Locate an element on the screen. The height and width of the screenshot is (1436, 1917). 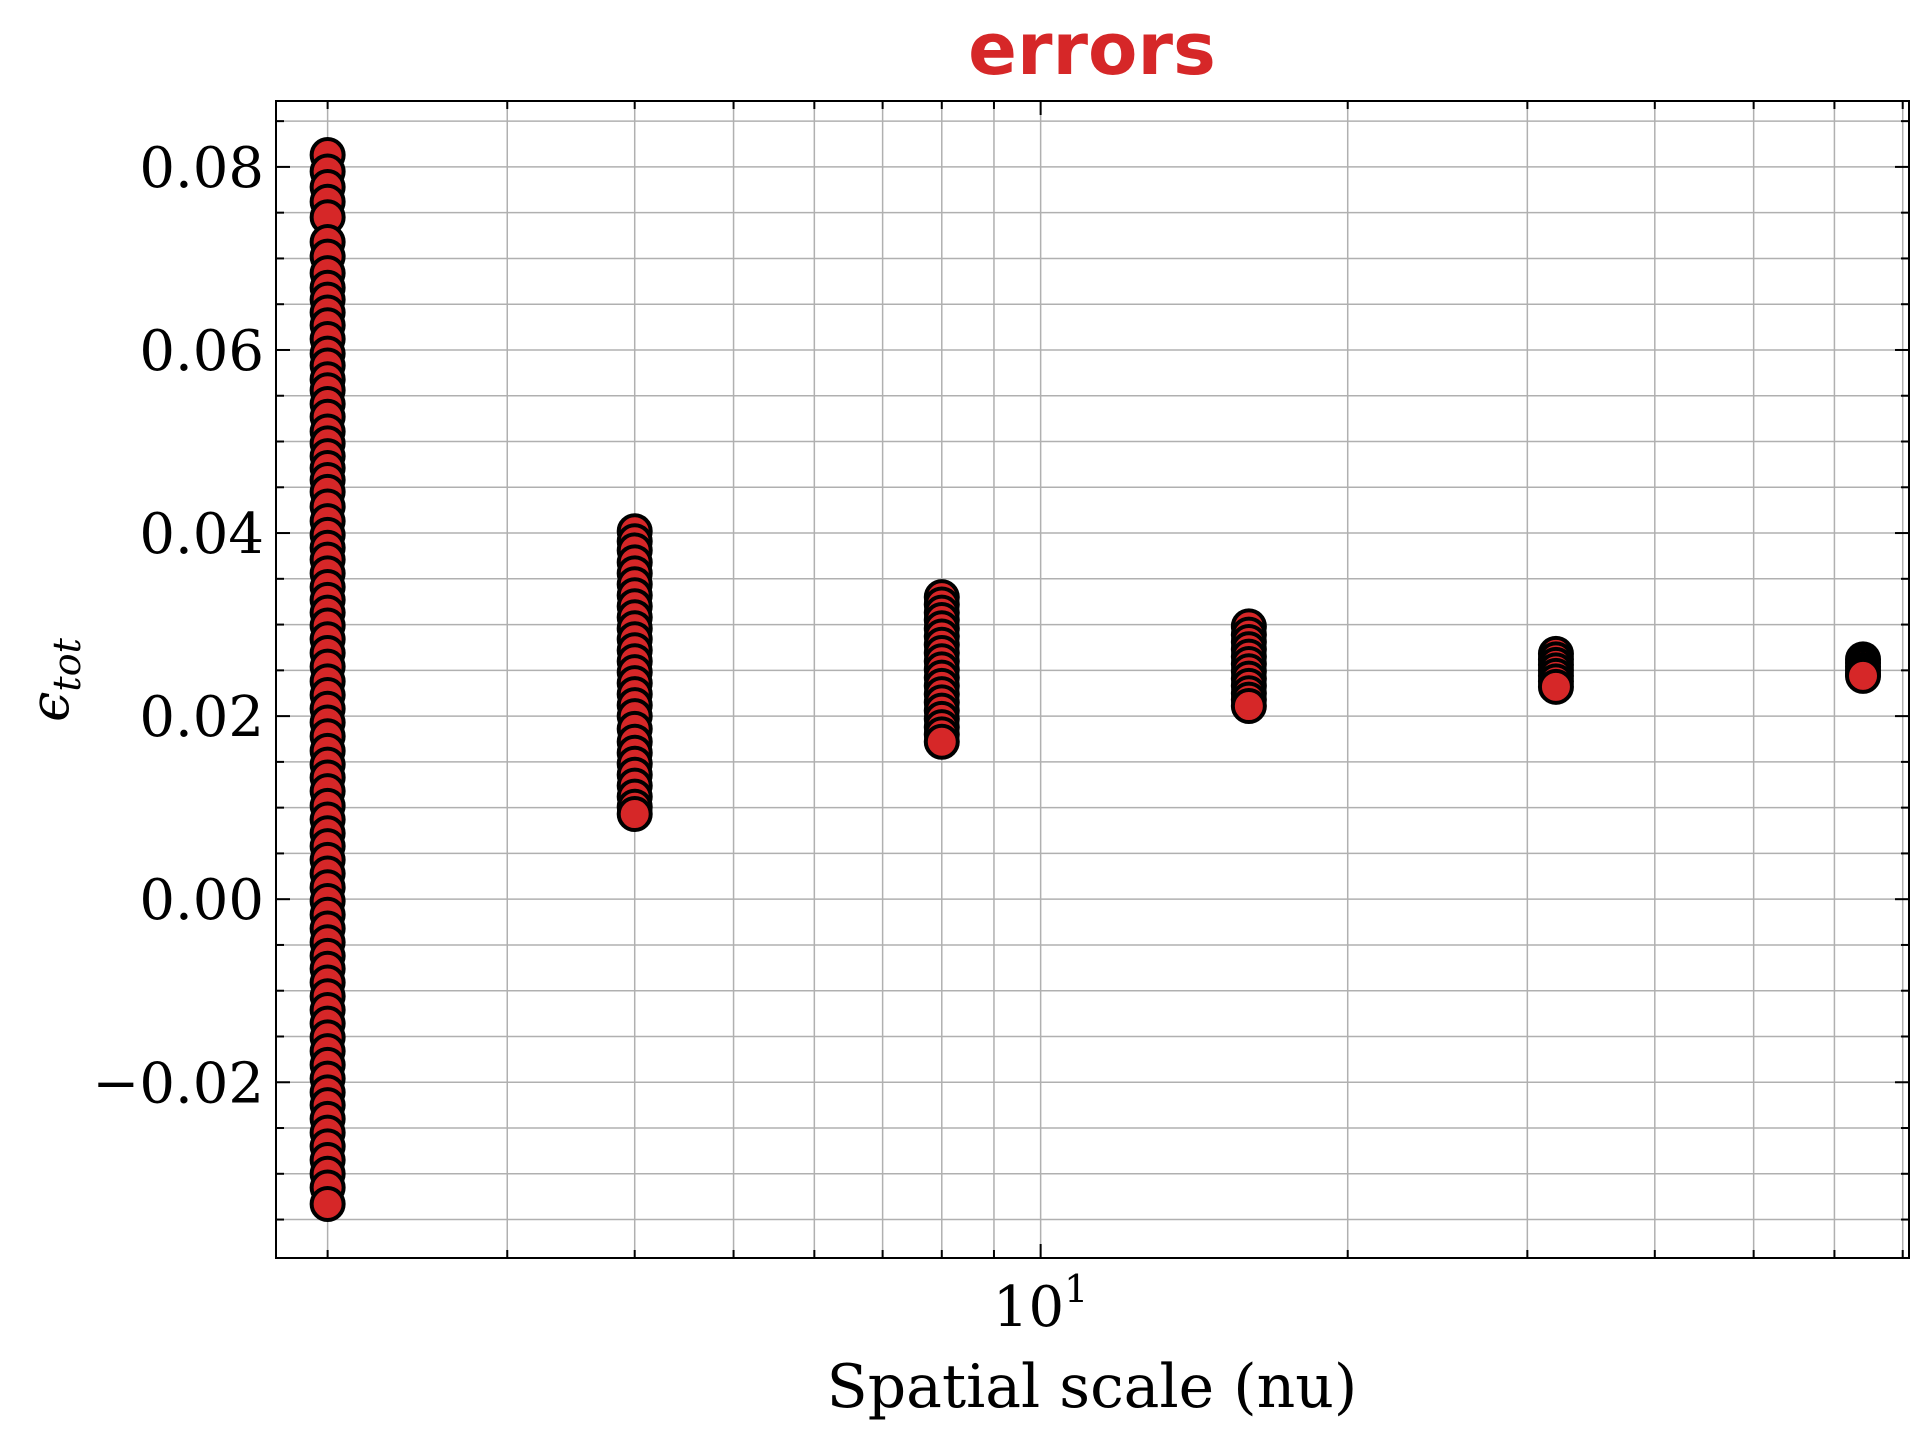
y-tick-label: 0.06 is located at coordinates (201, 351).